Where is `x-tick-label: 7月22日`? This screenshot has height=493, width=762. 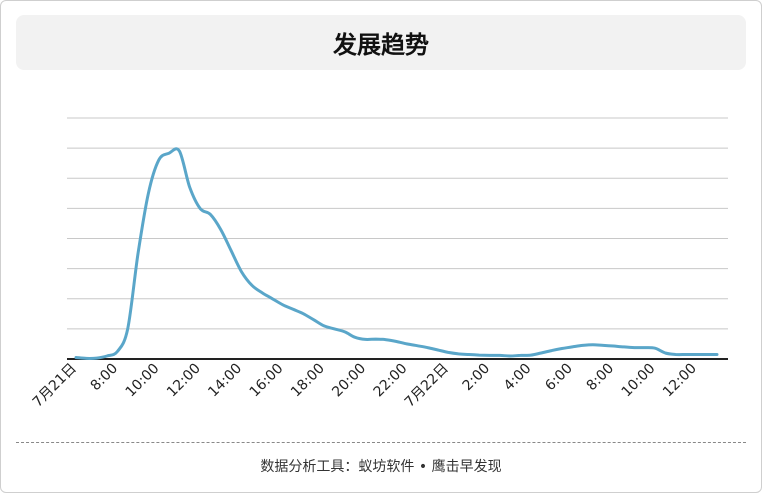 x-tick-label: 7月22日 is located at coordinates (427, 386).